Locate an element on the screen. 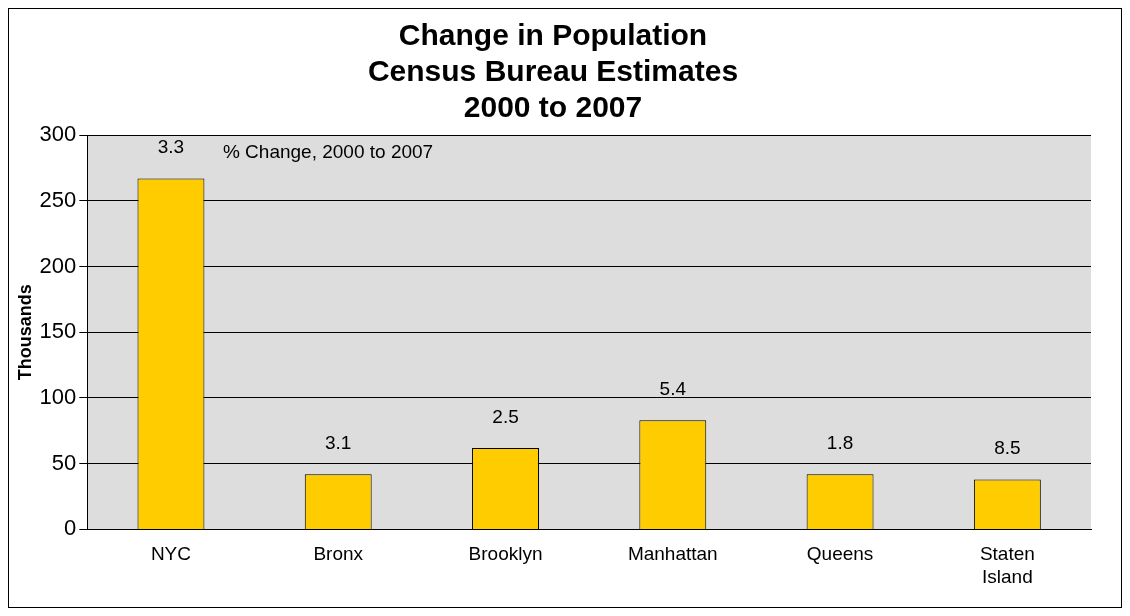 The height and width of the screenshot is (616, 1130). y-tick-label: 150 is located at coordinates (58, 331).